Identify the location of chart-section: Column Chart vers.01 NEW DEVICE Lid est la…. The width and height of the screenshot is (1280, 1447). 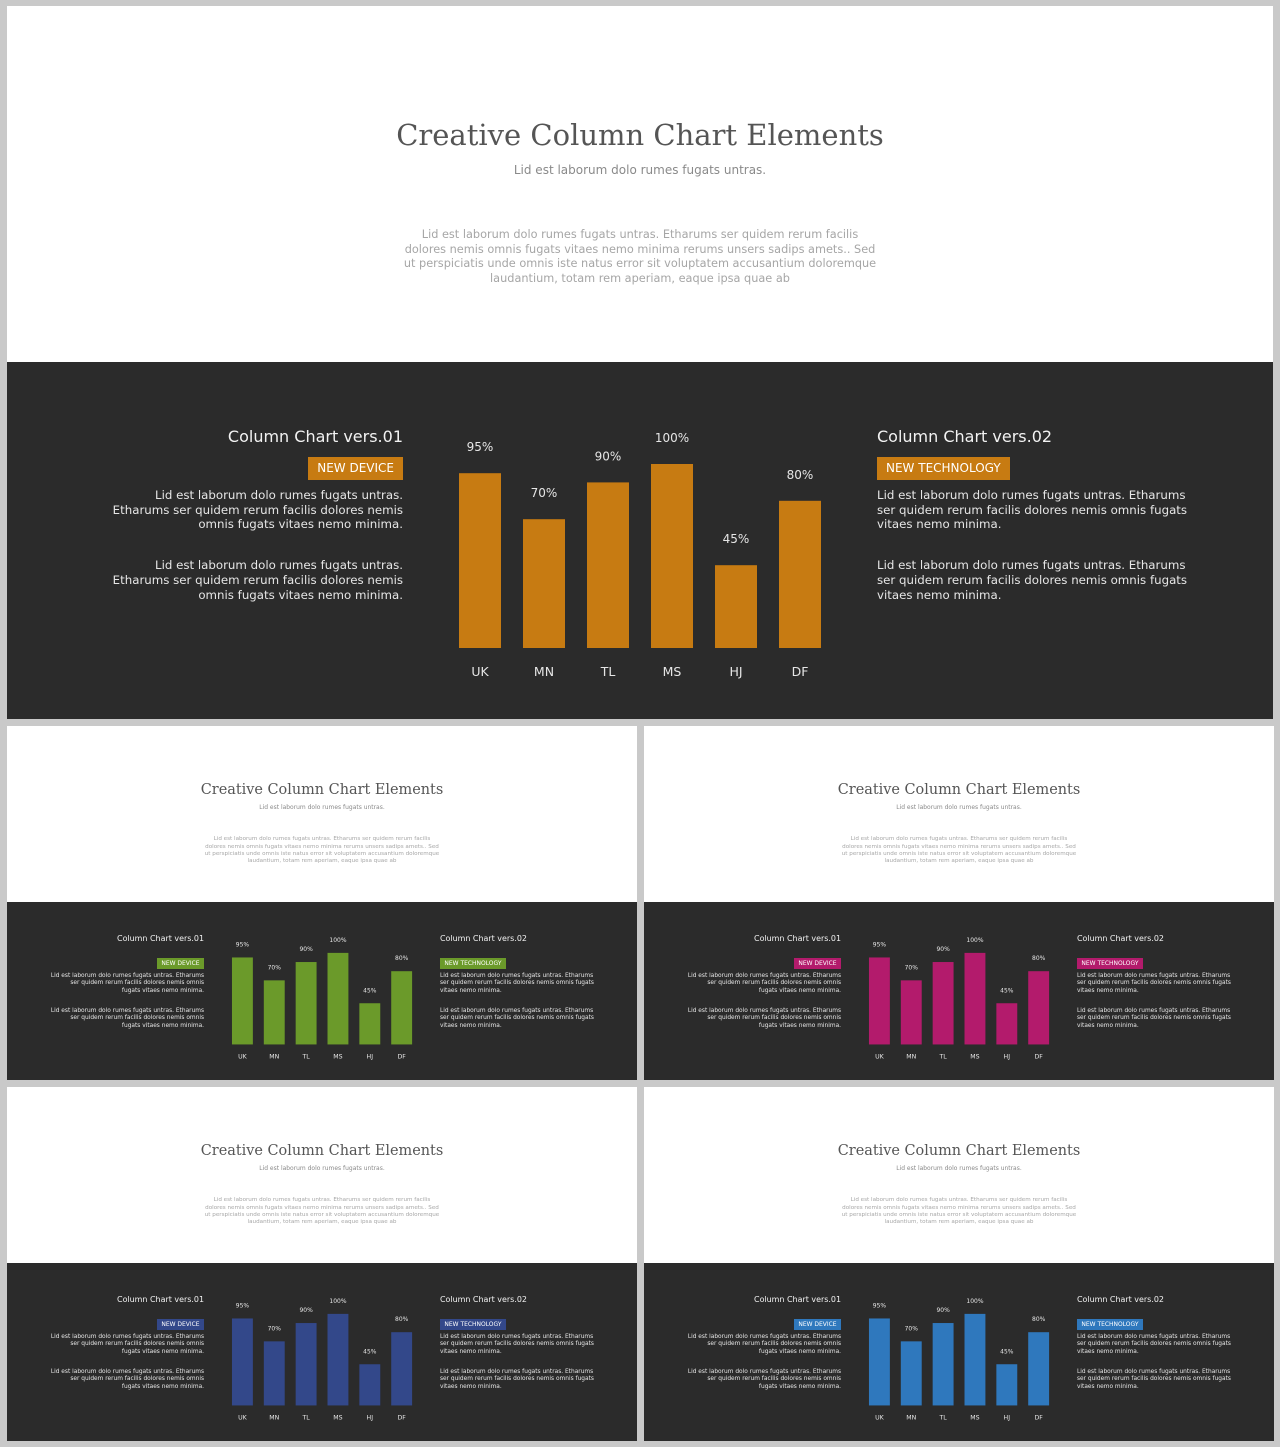
(322, 1352).